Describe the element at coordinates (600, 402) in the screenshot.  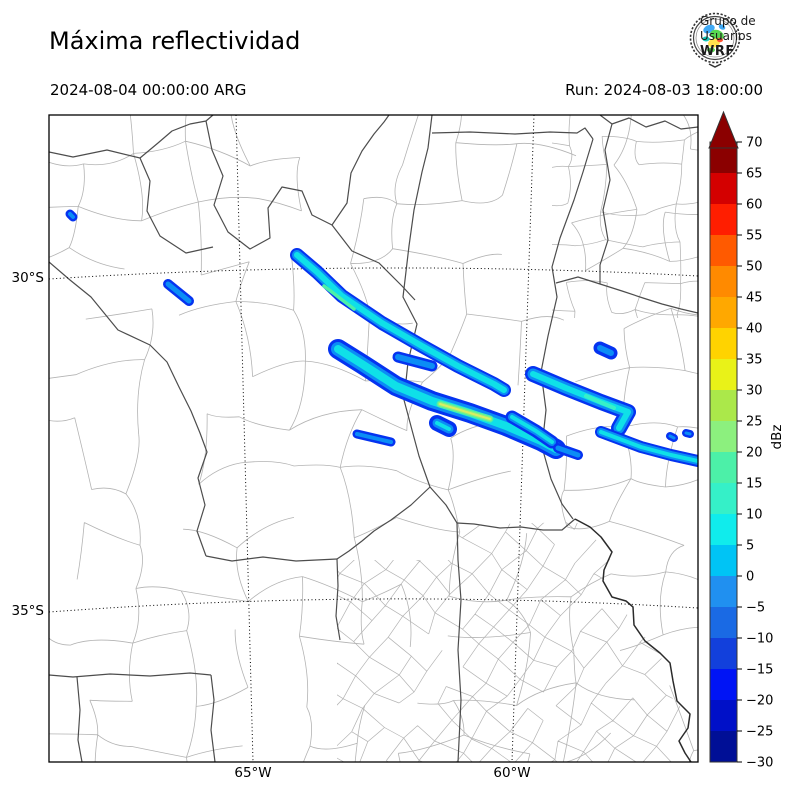
I see `echo-band-d-core` at that location.